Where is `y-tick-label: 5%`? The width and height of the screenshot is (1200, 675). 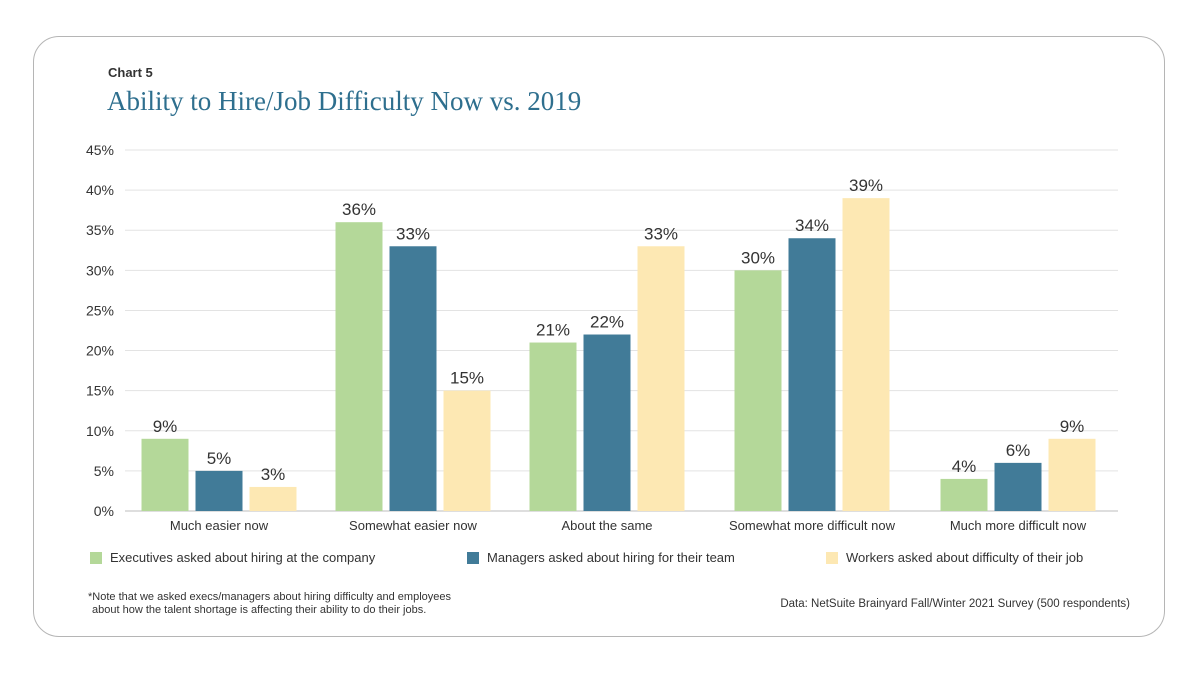 y-tick-label: 5% is located at coordinates (104, 471).